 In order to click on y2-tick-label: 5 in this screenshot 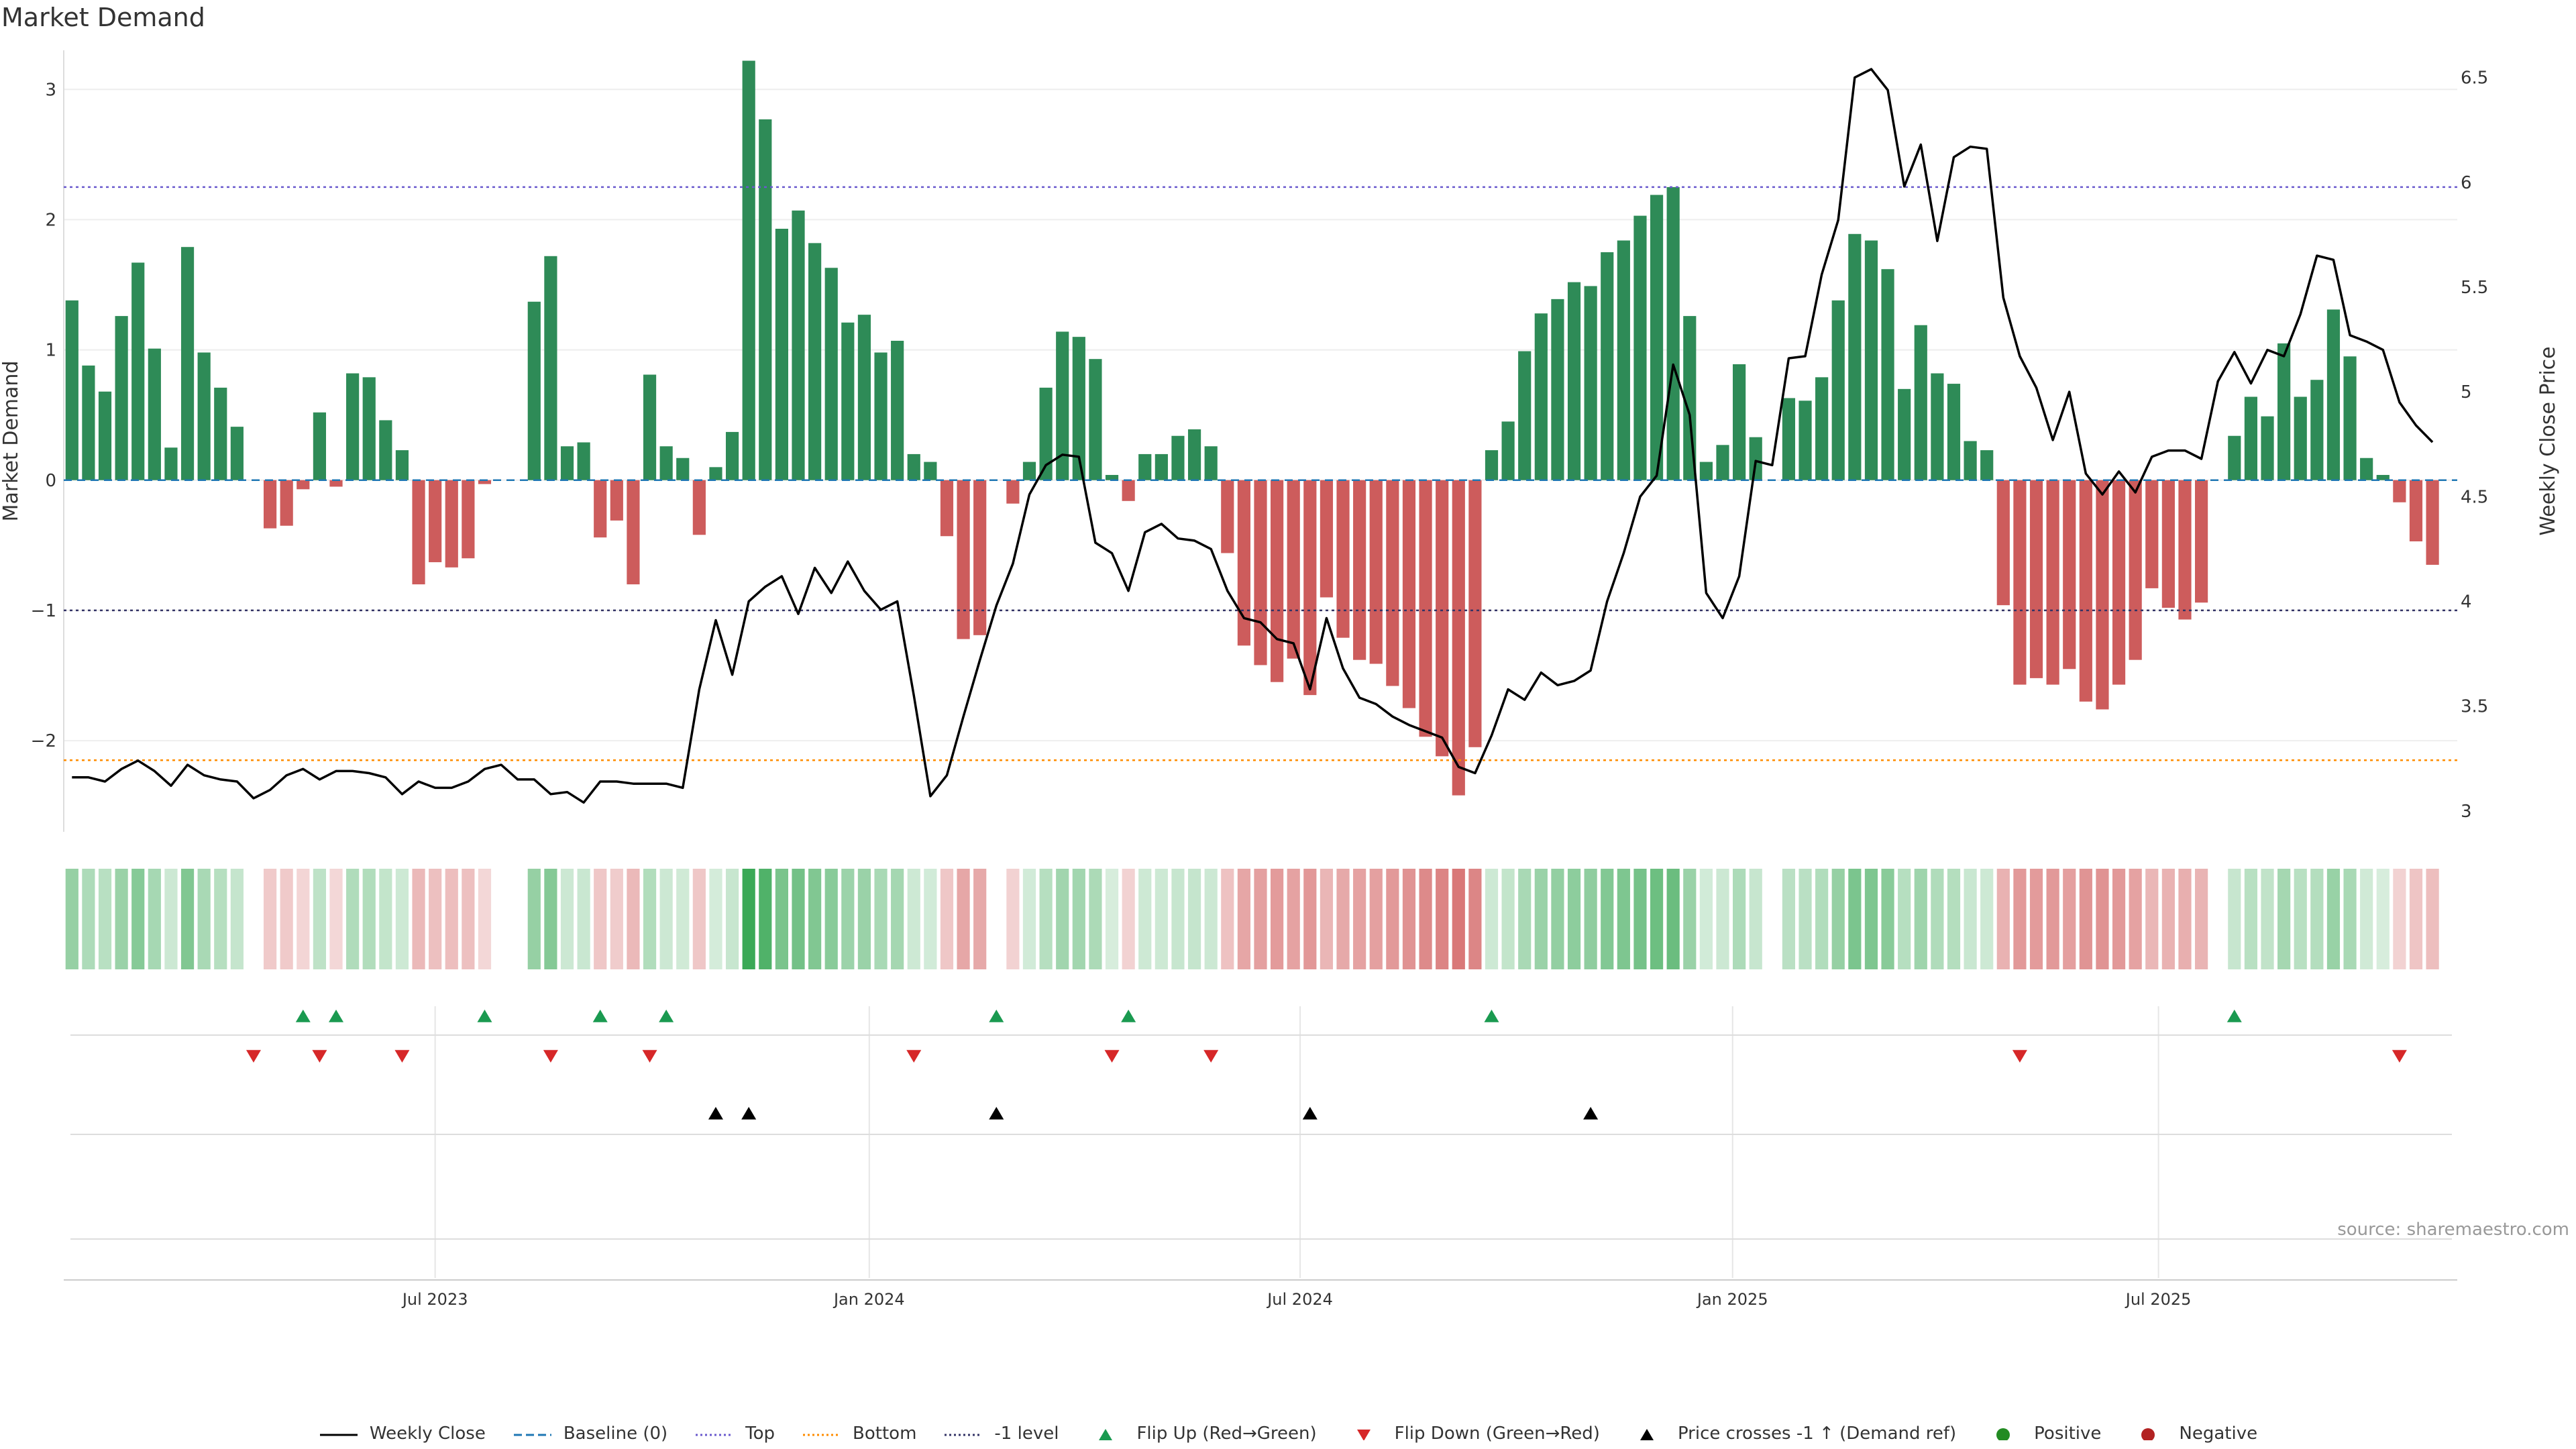, I will do `click(2466, 392)`.